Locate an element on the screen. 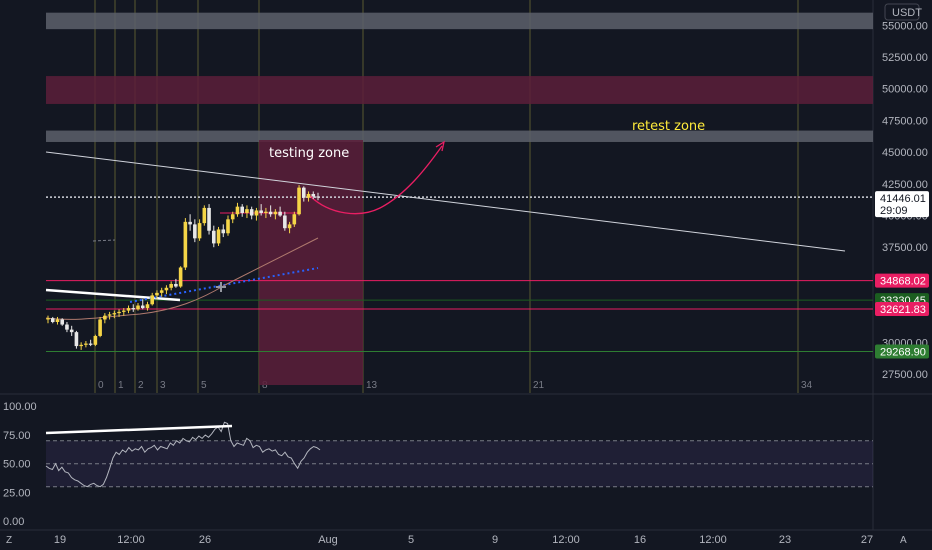 The height and width of the screenshot is (550, 932). retest-zone-label: retest zone is located at coordinates (668, 126).